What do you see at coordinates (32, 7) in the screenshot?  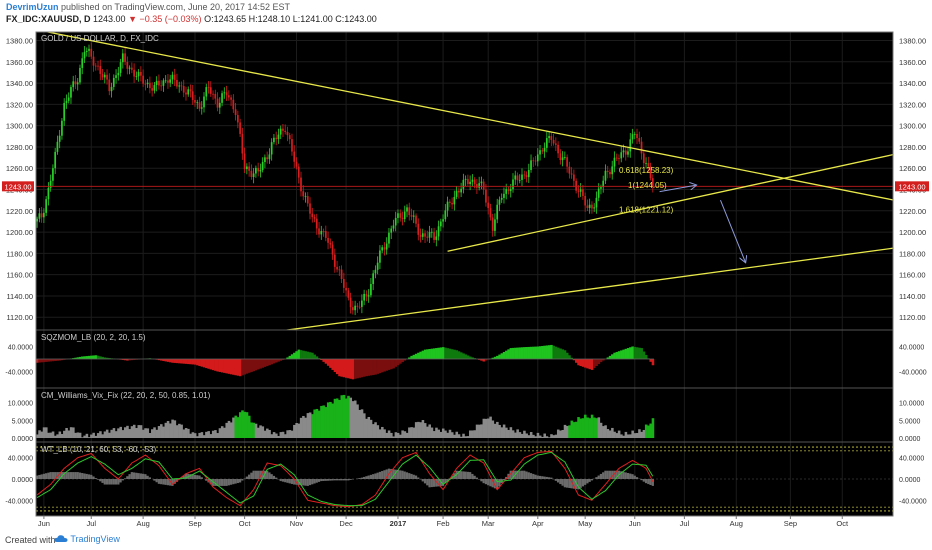 I see `author-name: DevrimUzun` at bounding box center [32, 7].